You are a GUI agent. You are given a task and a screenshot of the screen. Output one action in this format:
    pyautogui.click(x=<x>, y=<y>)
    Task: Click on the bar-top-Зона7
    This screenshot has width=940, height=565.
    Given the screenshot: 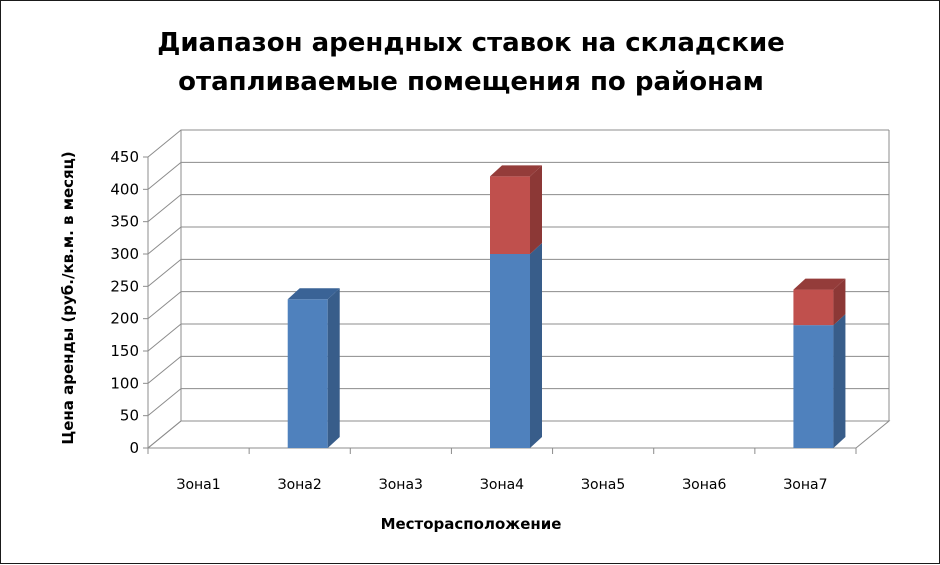 What is the action you would take?
    pyautogui.click(x=819, y=284)
    